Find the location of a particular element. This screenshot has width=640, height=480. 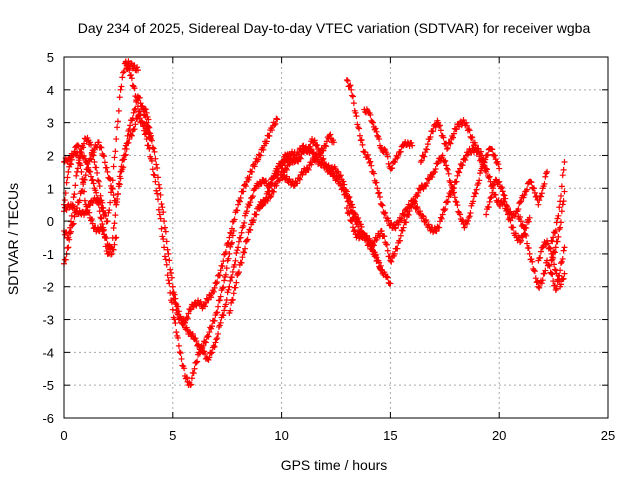

series-sat-n is located at coordinates (423, 205).